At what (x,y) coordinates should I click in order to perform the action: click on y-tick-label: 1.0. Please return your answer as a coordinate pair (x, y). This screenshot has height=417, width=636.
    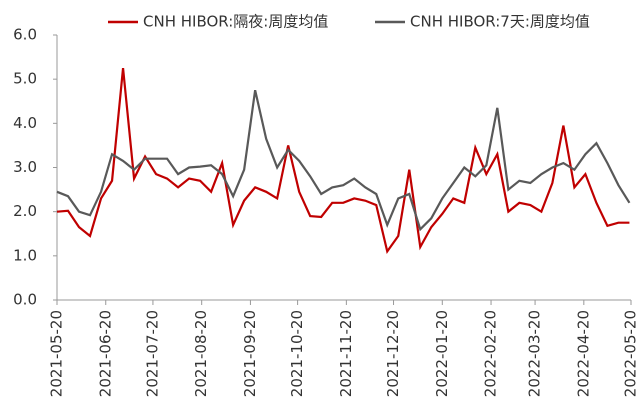
    Looking at the image, I should click on (25, 255).